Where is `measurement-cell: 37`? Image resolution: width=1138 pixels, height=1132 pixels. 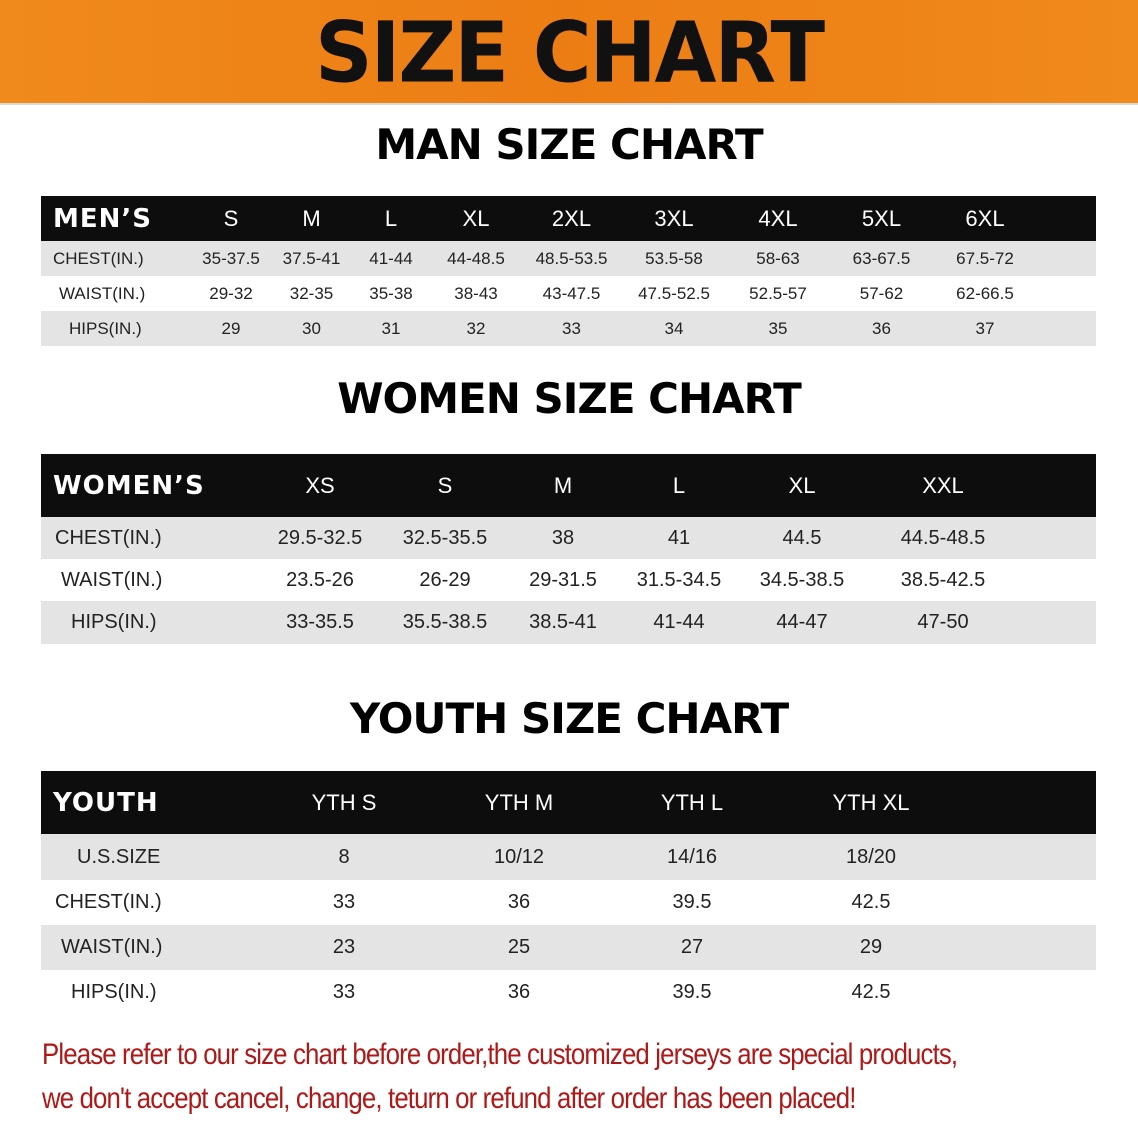 measurement-cell: 37 is located at coordinates (985, 328).